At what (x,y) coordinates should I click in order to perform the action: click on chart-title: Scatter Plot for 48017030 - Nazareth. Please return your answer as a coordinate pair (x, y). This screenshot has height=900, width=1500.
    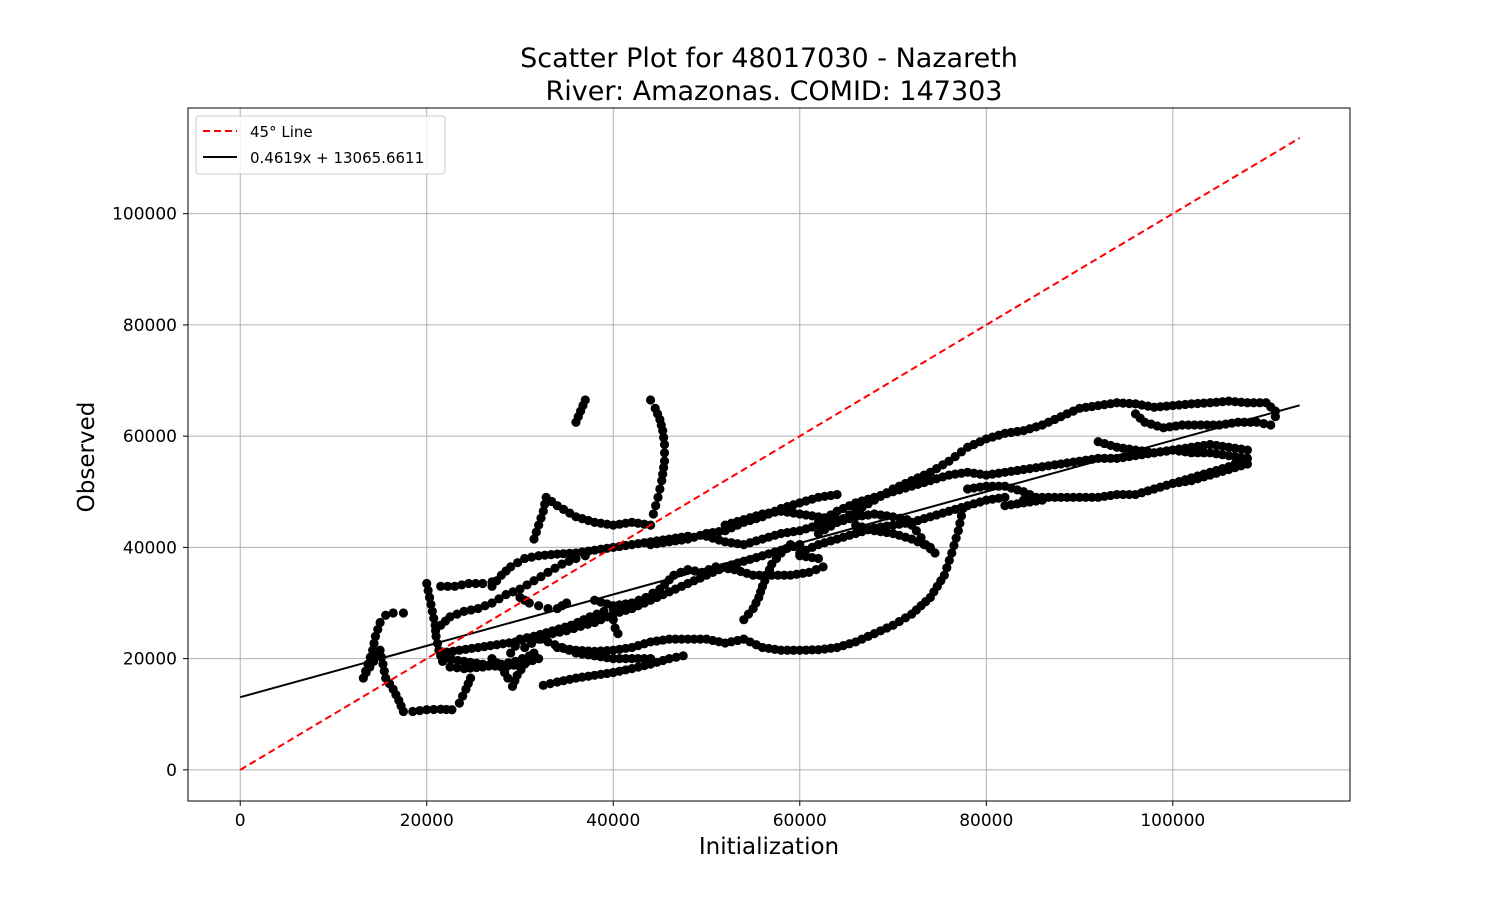
    Looking at the image, I should click on (769, 58).